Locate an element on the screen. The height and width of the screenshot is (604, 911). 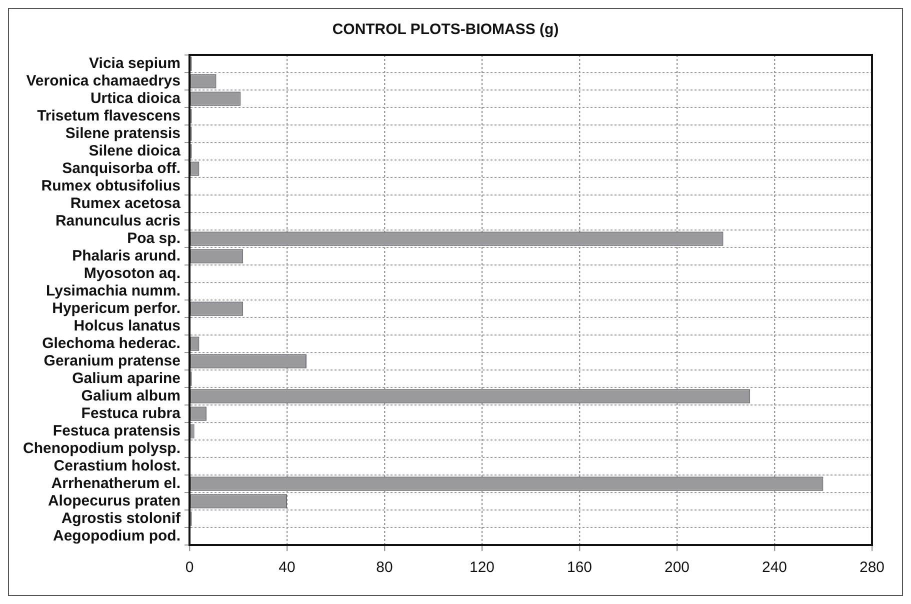
y-tick-label: Myosoton aq. is located at coordinates (132, 273).